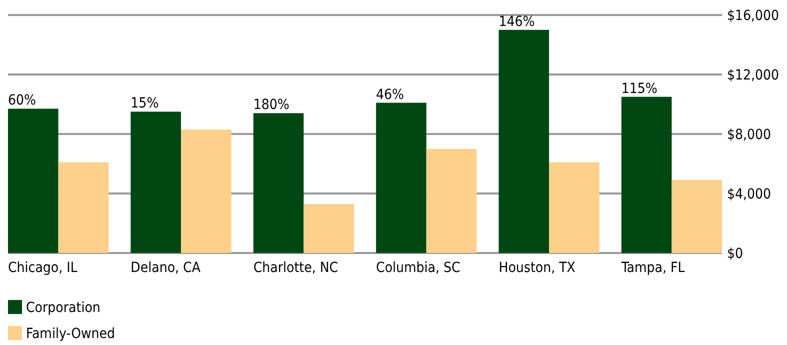  Describe the element at coordinates (63, 308) in the screenshot. I see `legend-label: Corporation` at that location.